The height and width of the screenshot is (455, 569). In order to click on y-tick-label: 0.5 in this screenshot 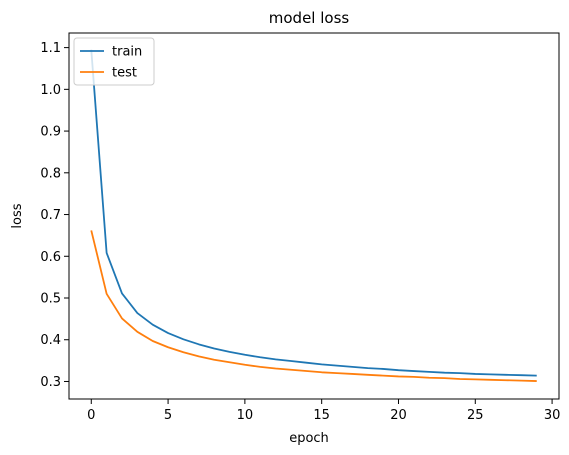, I will do `click(50, 299)`.